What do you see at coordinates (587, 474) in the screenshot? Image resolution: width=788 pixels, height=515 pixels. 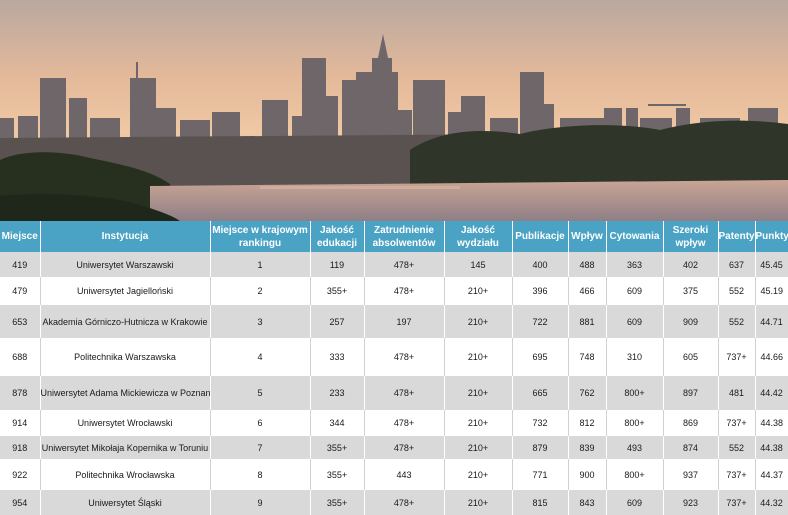 I see `table-cell: 900` at bounding box center [587, 474].